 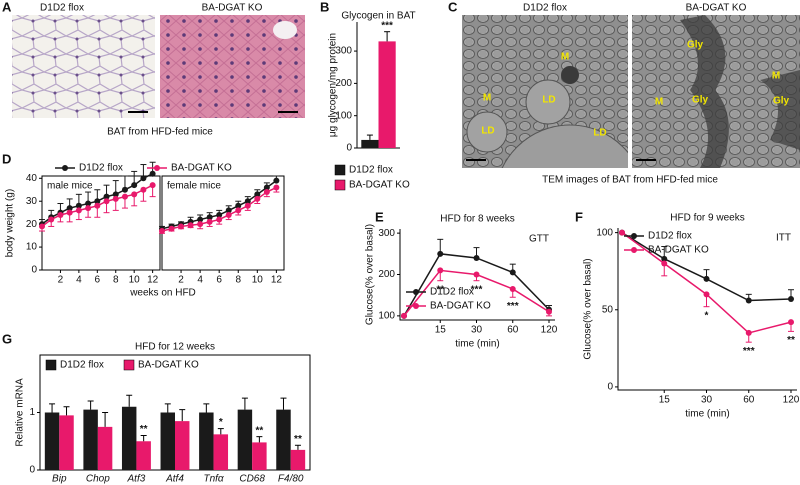 What do you see at coordinates (548, 100) in the screenshot?
I see `tem-annotation: LD` at bounding box center [548, 100].